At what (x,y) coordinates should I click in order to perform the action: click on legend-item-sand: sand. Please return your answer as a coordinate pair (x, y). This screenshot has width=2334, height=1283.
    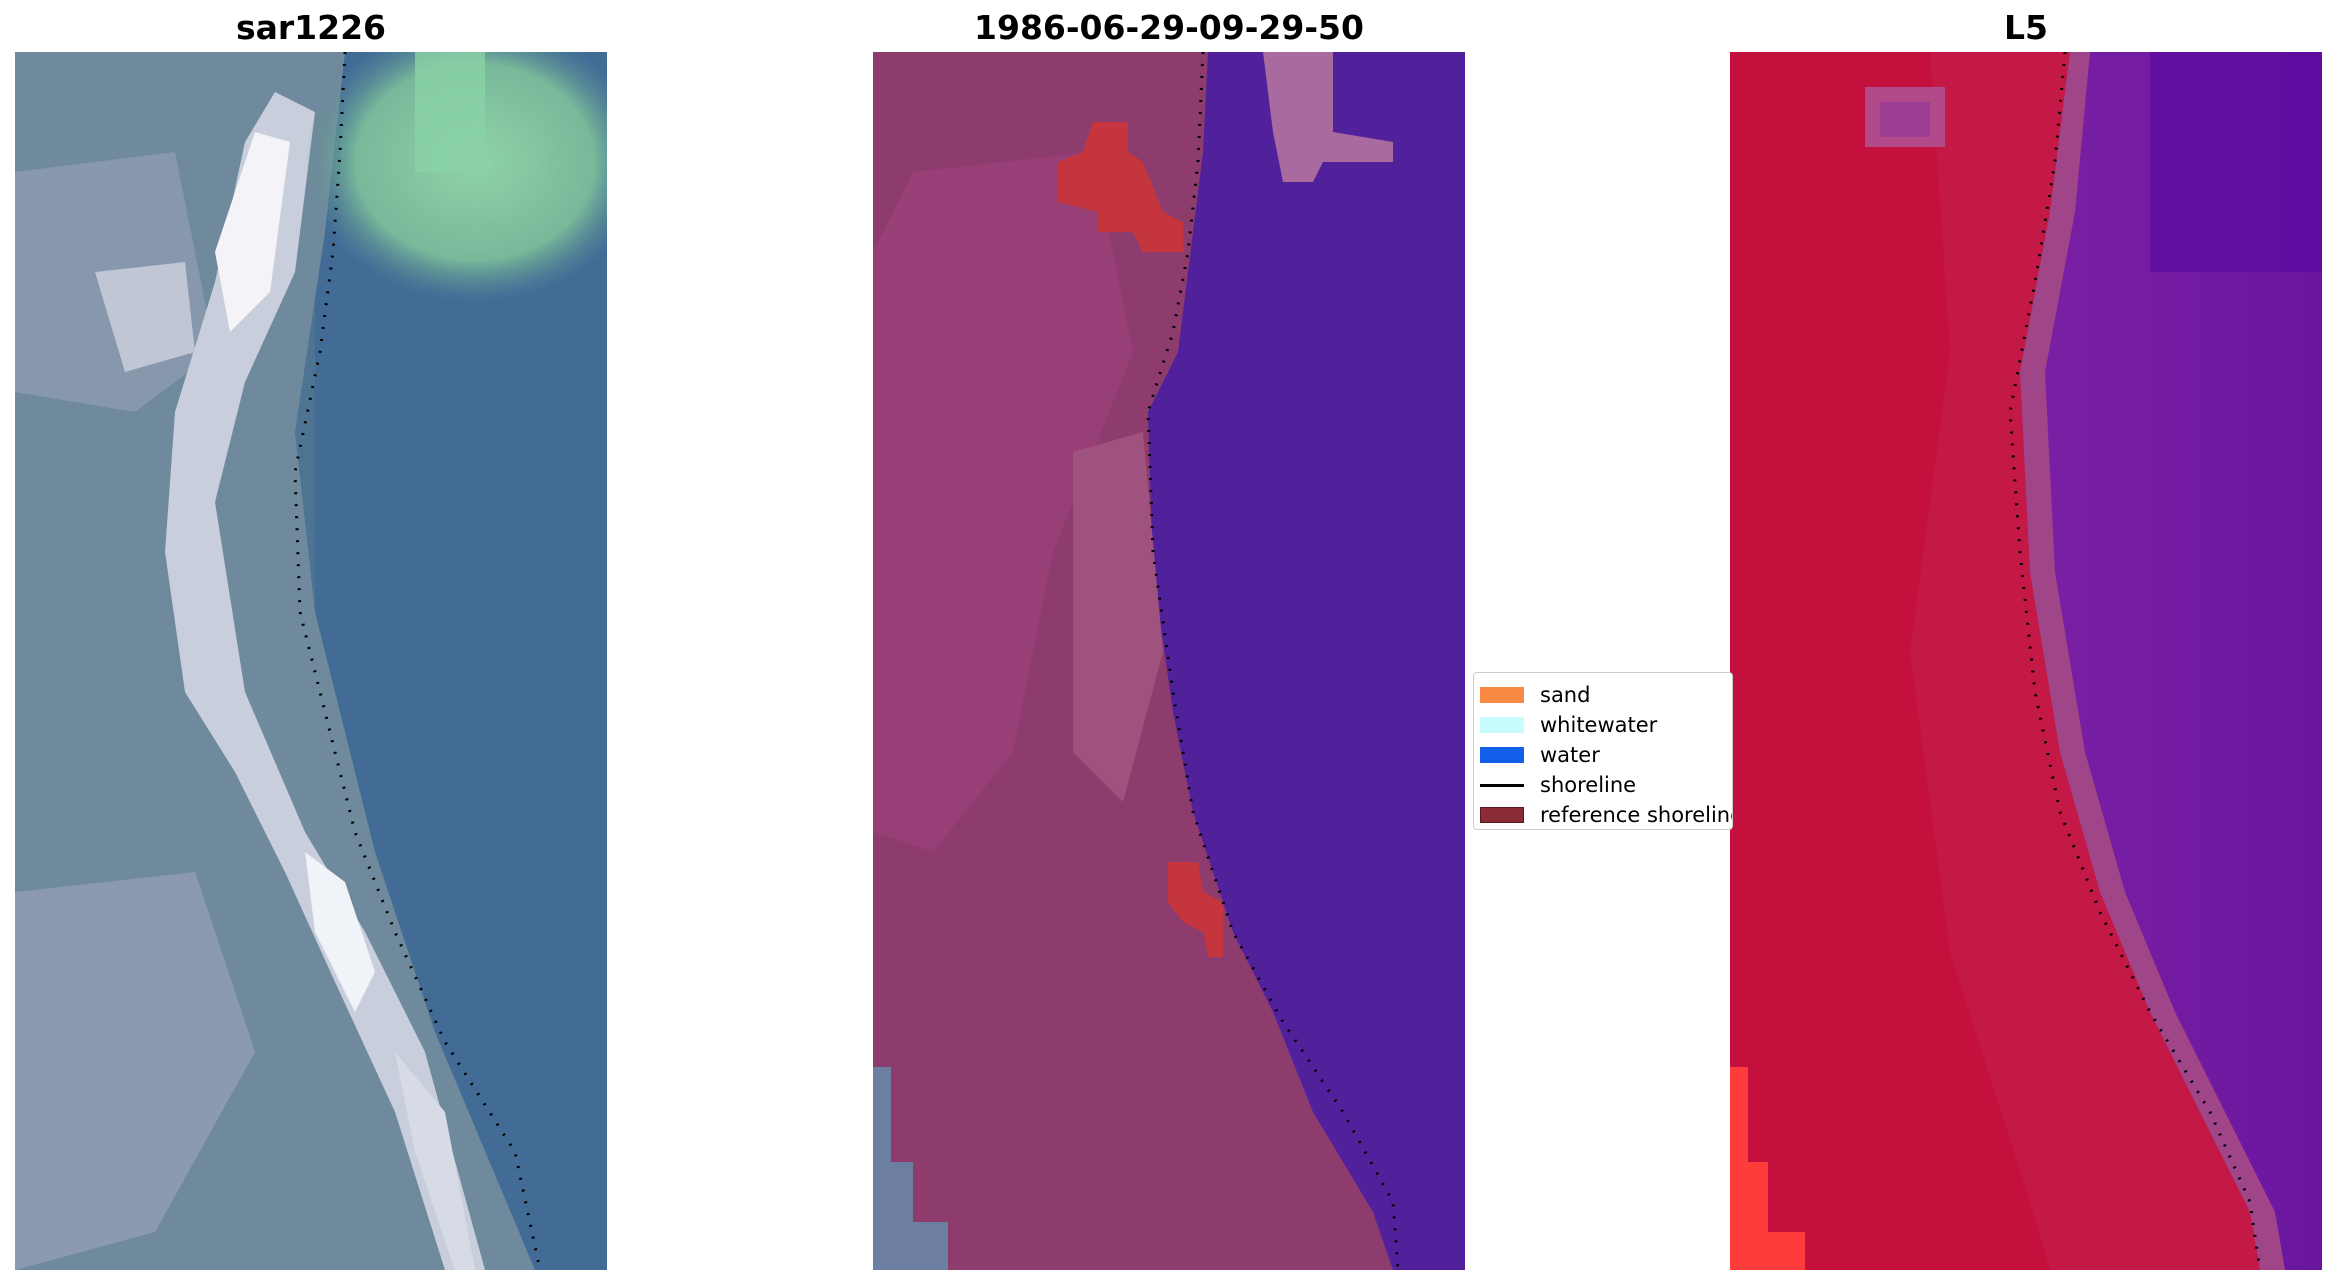
    Looking at the image, I should click on (1535, 695).